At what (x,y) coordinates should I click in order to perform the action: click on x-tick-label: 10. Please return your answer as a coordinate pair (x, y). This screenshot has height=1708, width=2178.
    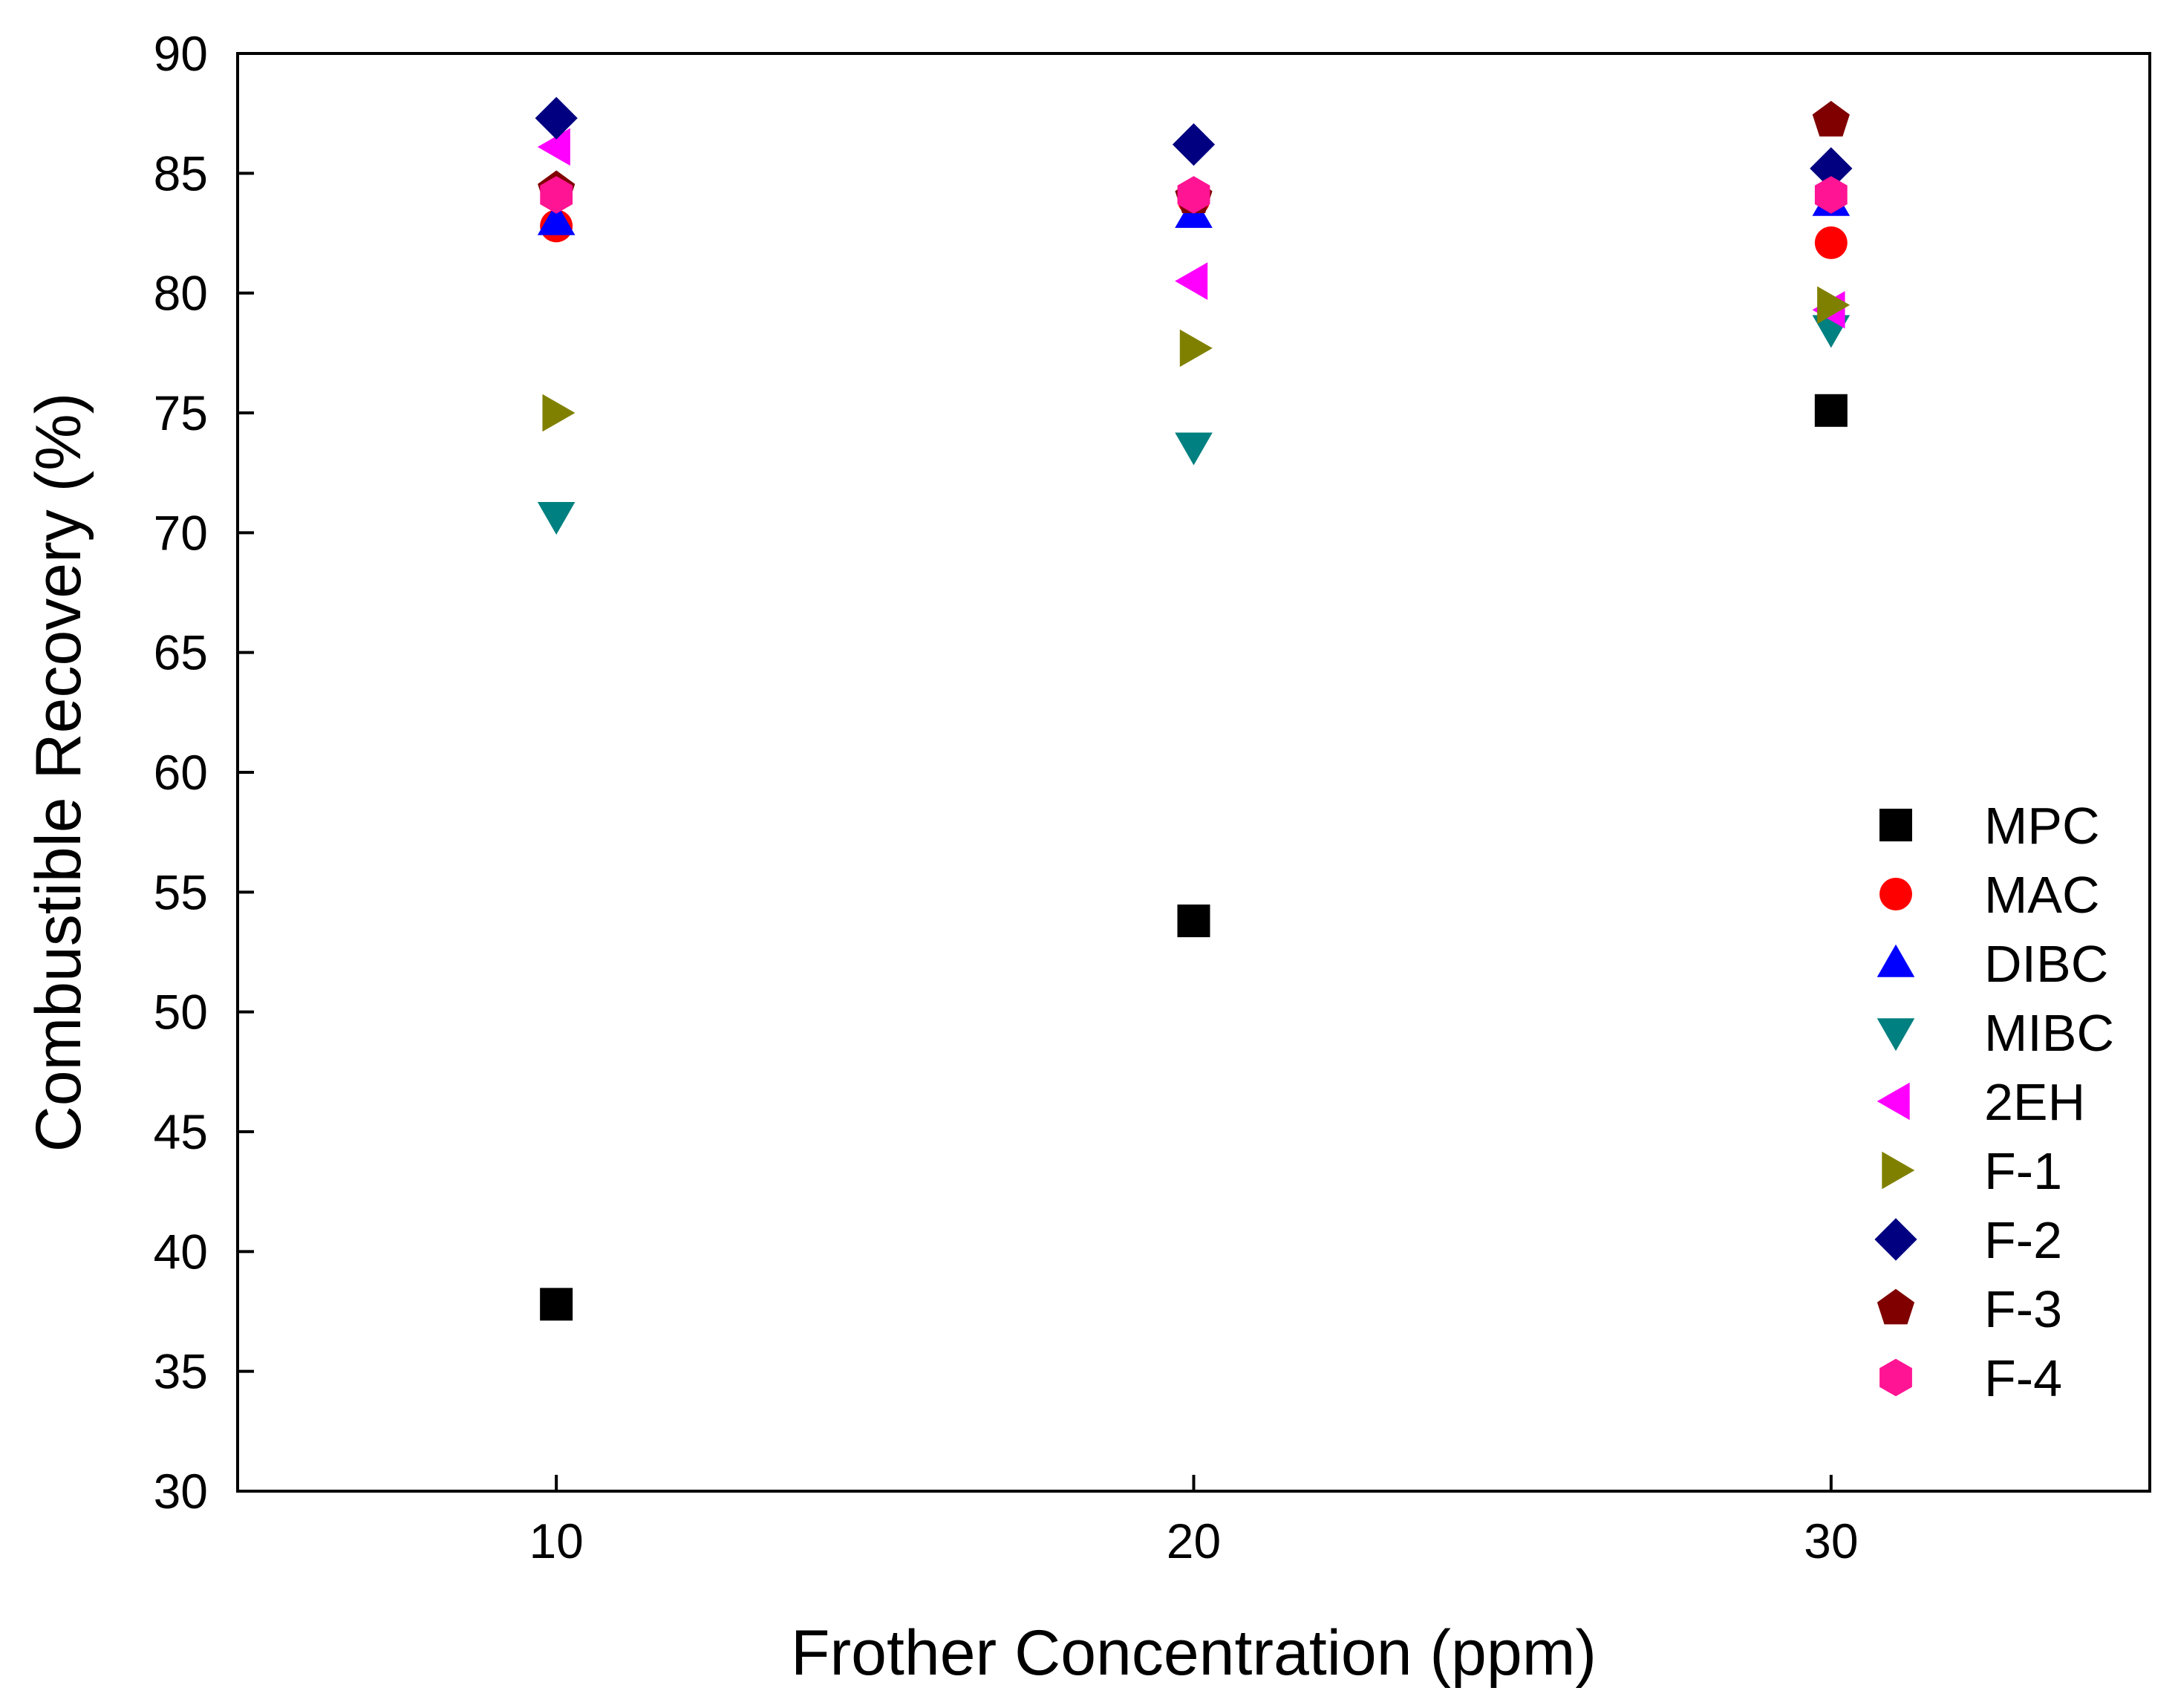
    Looking at the image, I should click on (556, 1540).